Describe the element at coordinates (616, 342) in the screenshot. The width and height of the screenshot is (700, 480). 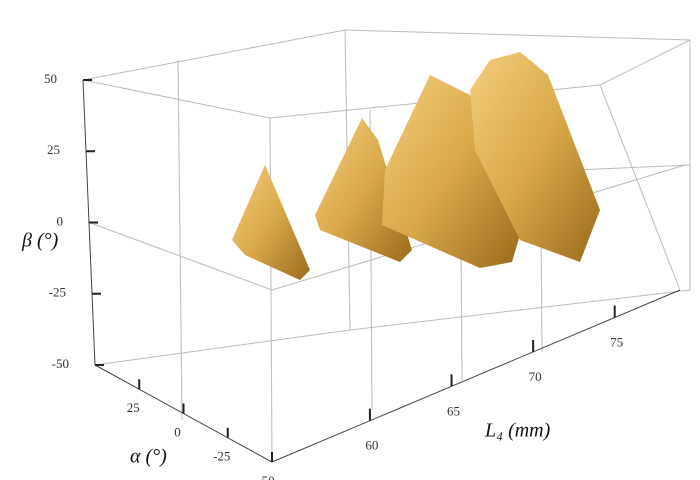
I see `x-tick-label: 75` at that location.